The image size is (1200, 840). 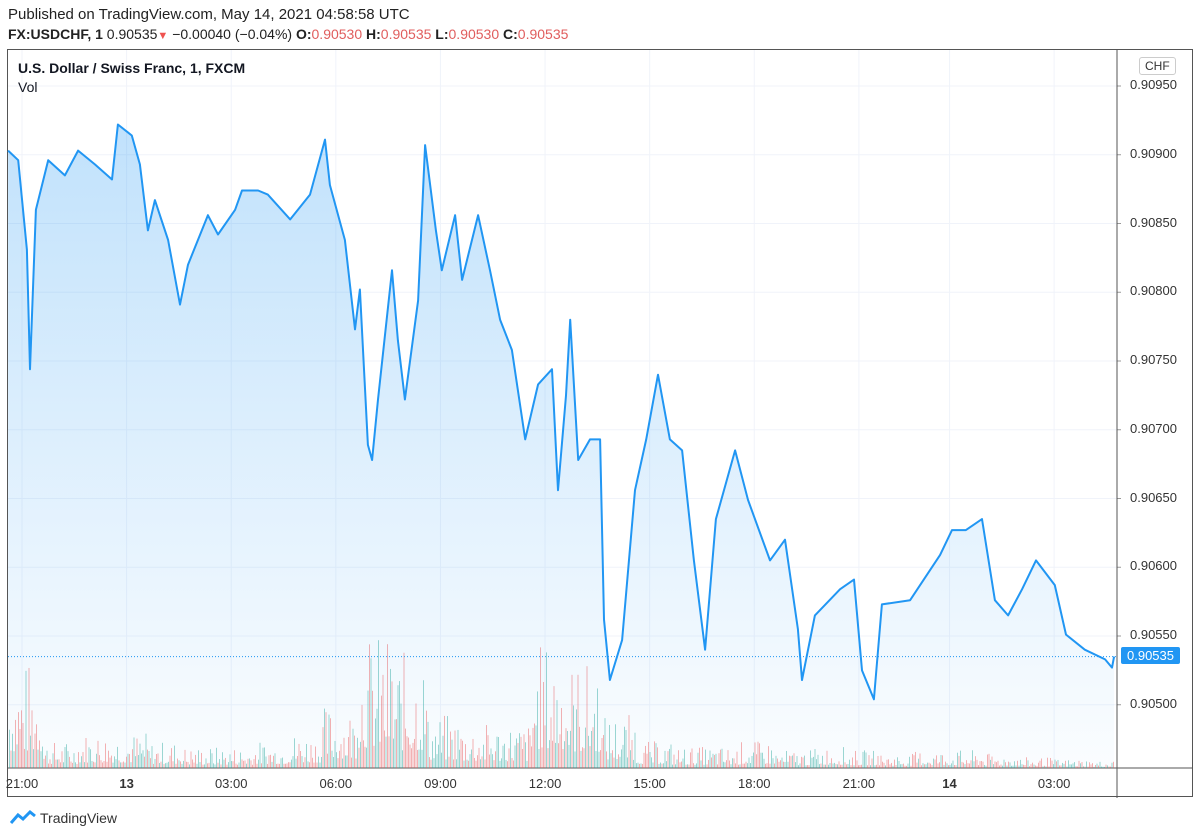 What do you see at coordinates (1153, 428) in the screenshot?
I see `y-tick-label: 0.90700` at bounding box center [1153, 428].